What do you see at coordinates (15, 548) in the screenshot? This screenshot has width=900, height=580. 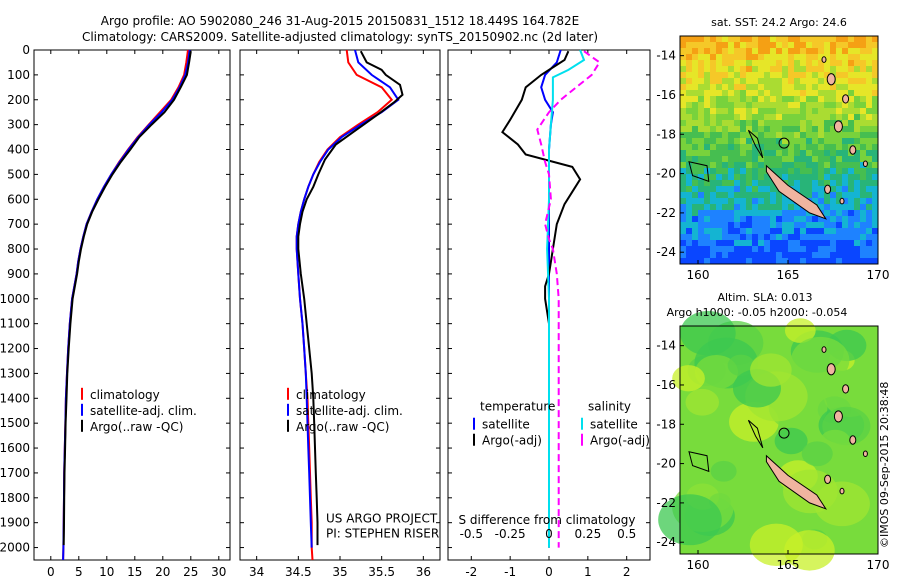 I see `depth-tick-label: 2000` at bounding box center [15, 548].